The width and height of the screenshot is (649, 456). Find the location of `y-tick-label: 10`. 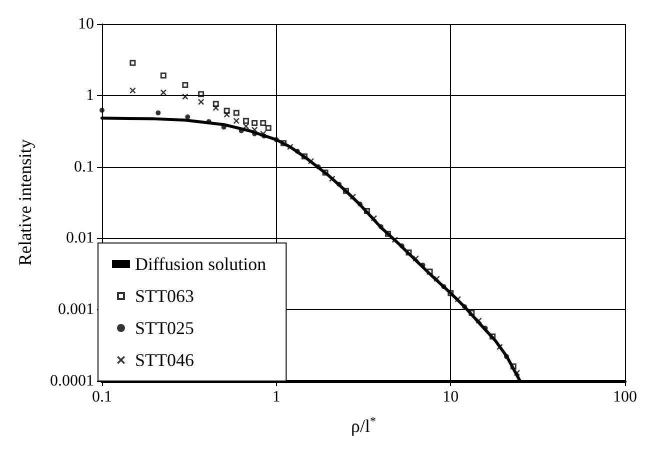

y-tick-label: 10 is located at coordinates (86, 24).